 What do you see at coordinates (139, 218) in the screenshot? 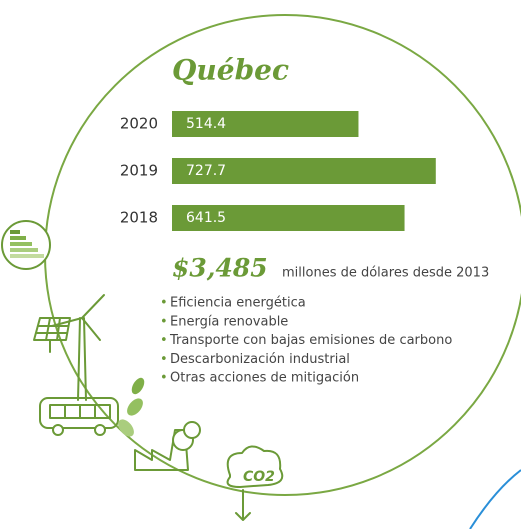
I see `y-tick-label: 2018` at bounding box center [139, 218].